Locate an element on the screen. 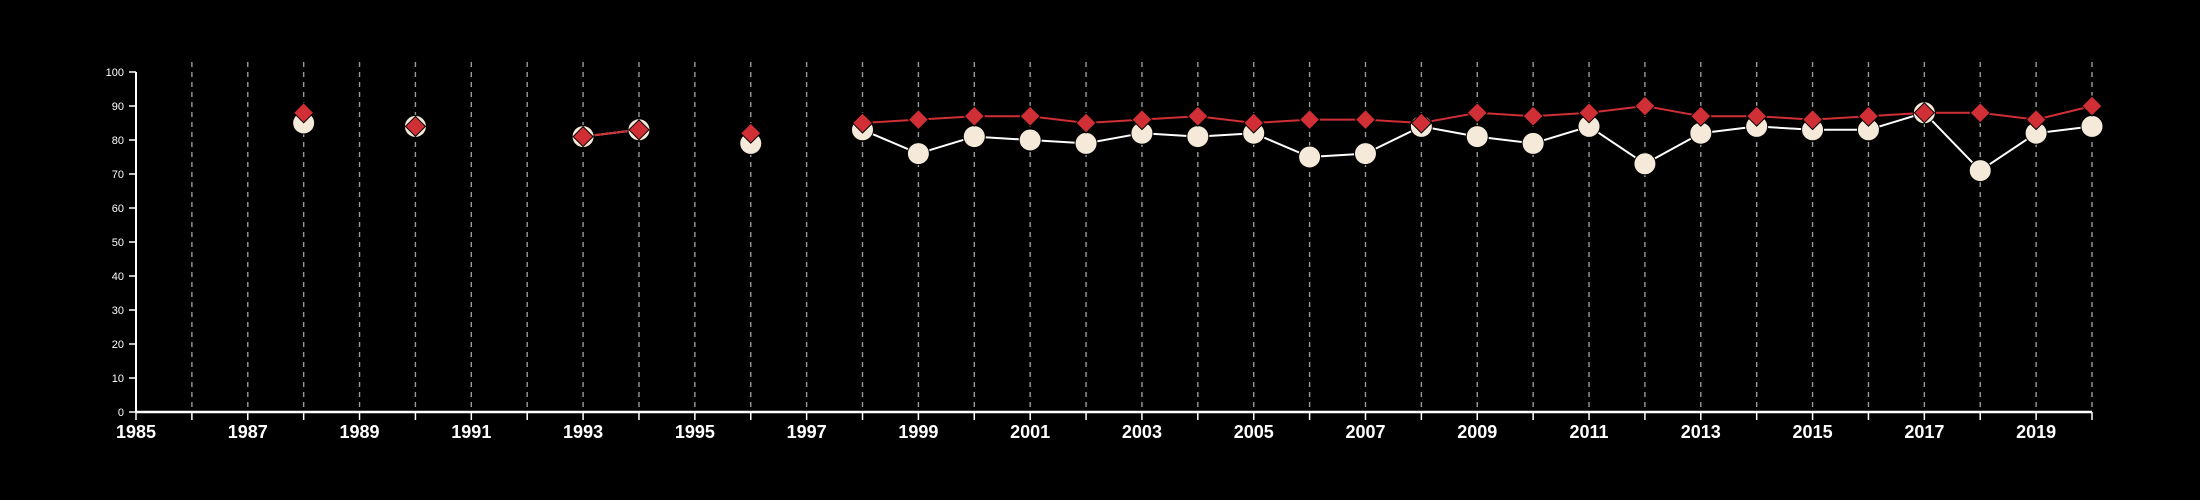  y-tick-label: 10 is located at coordinates (118, 379).